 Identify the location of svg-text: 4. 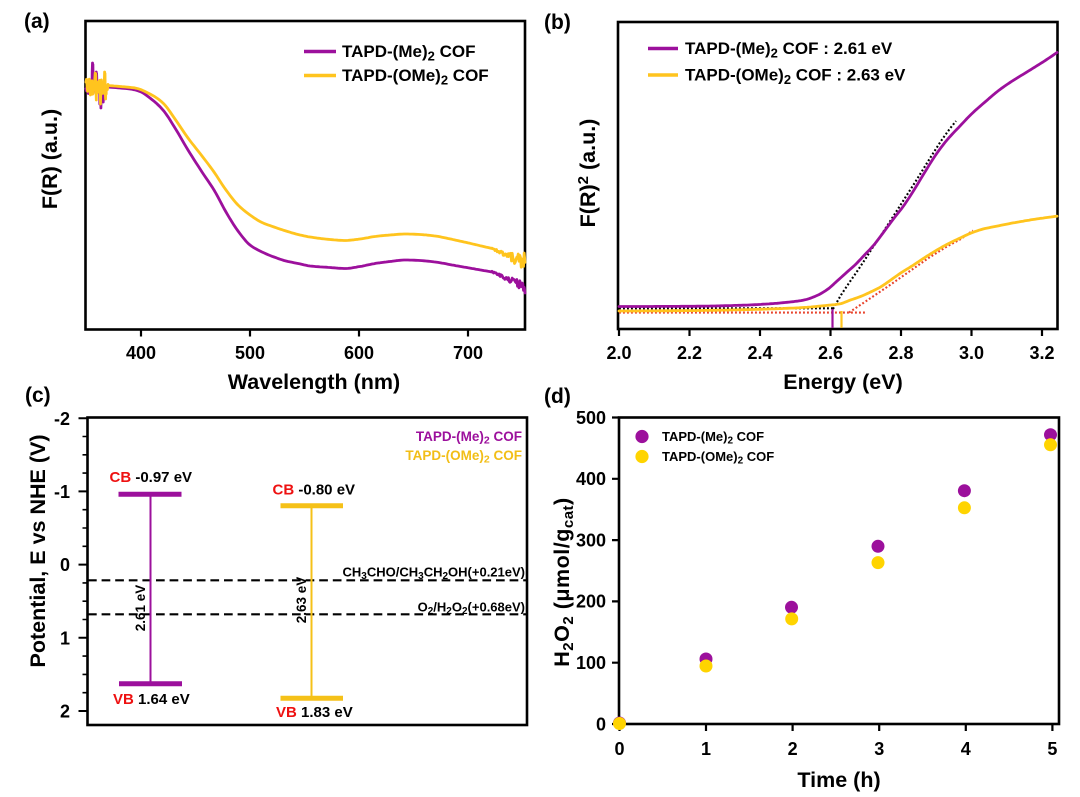
(966, 749).